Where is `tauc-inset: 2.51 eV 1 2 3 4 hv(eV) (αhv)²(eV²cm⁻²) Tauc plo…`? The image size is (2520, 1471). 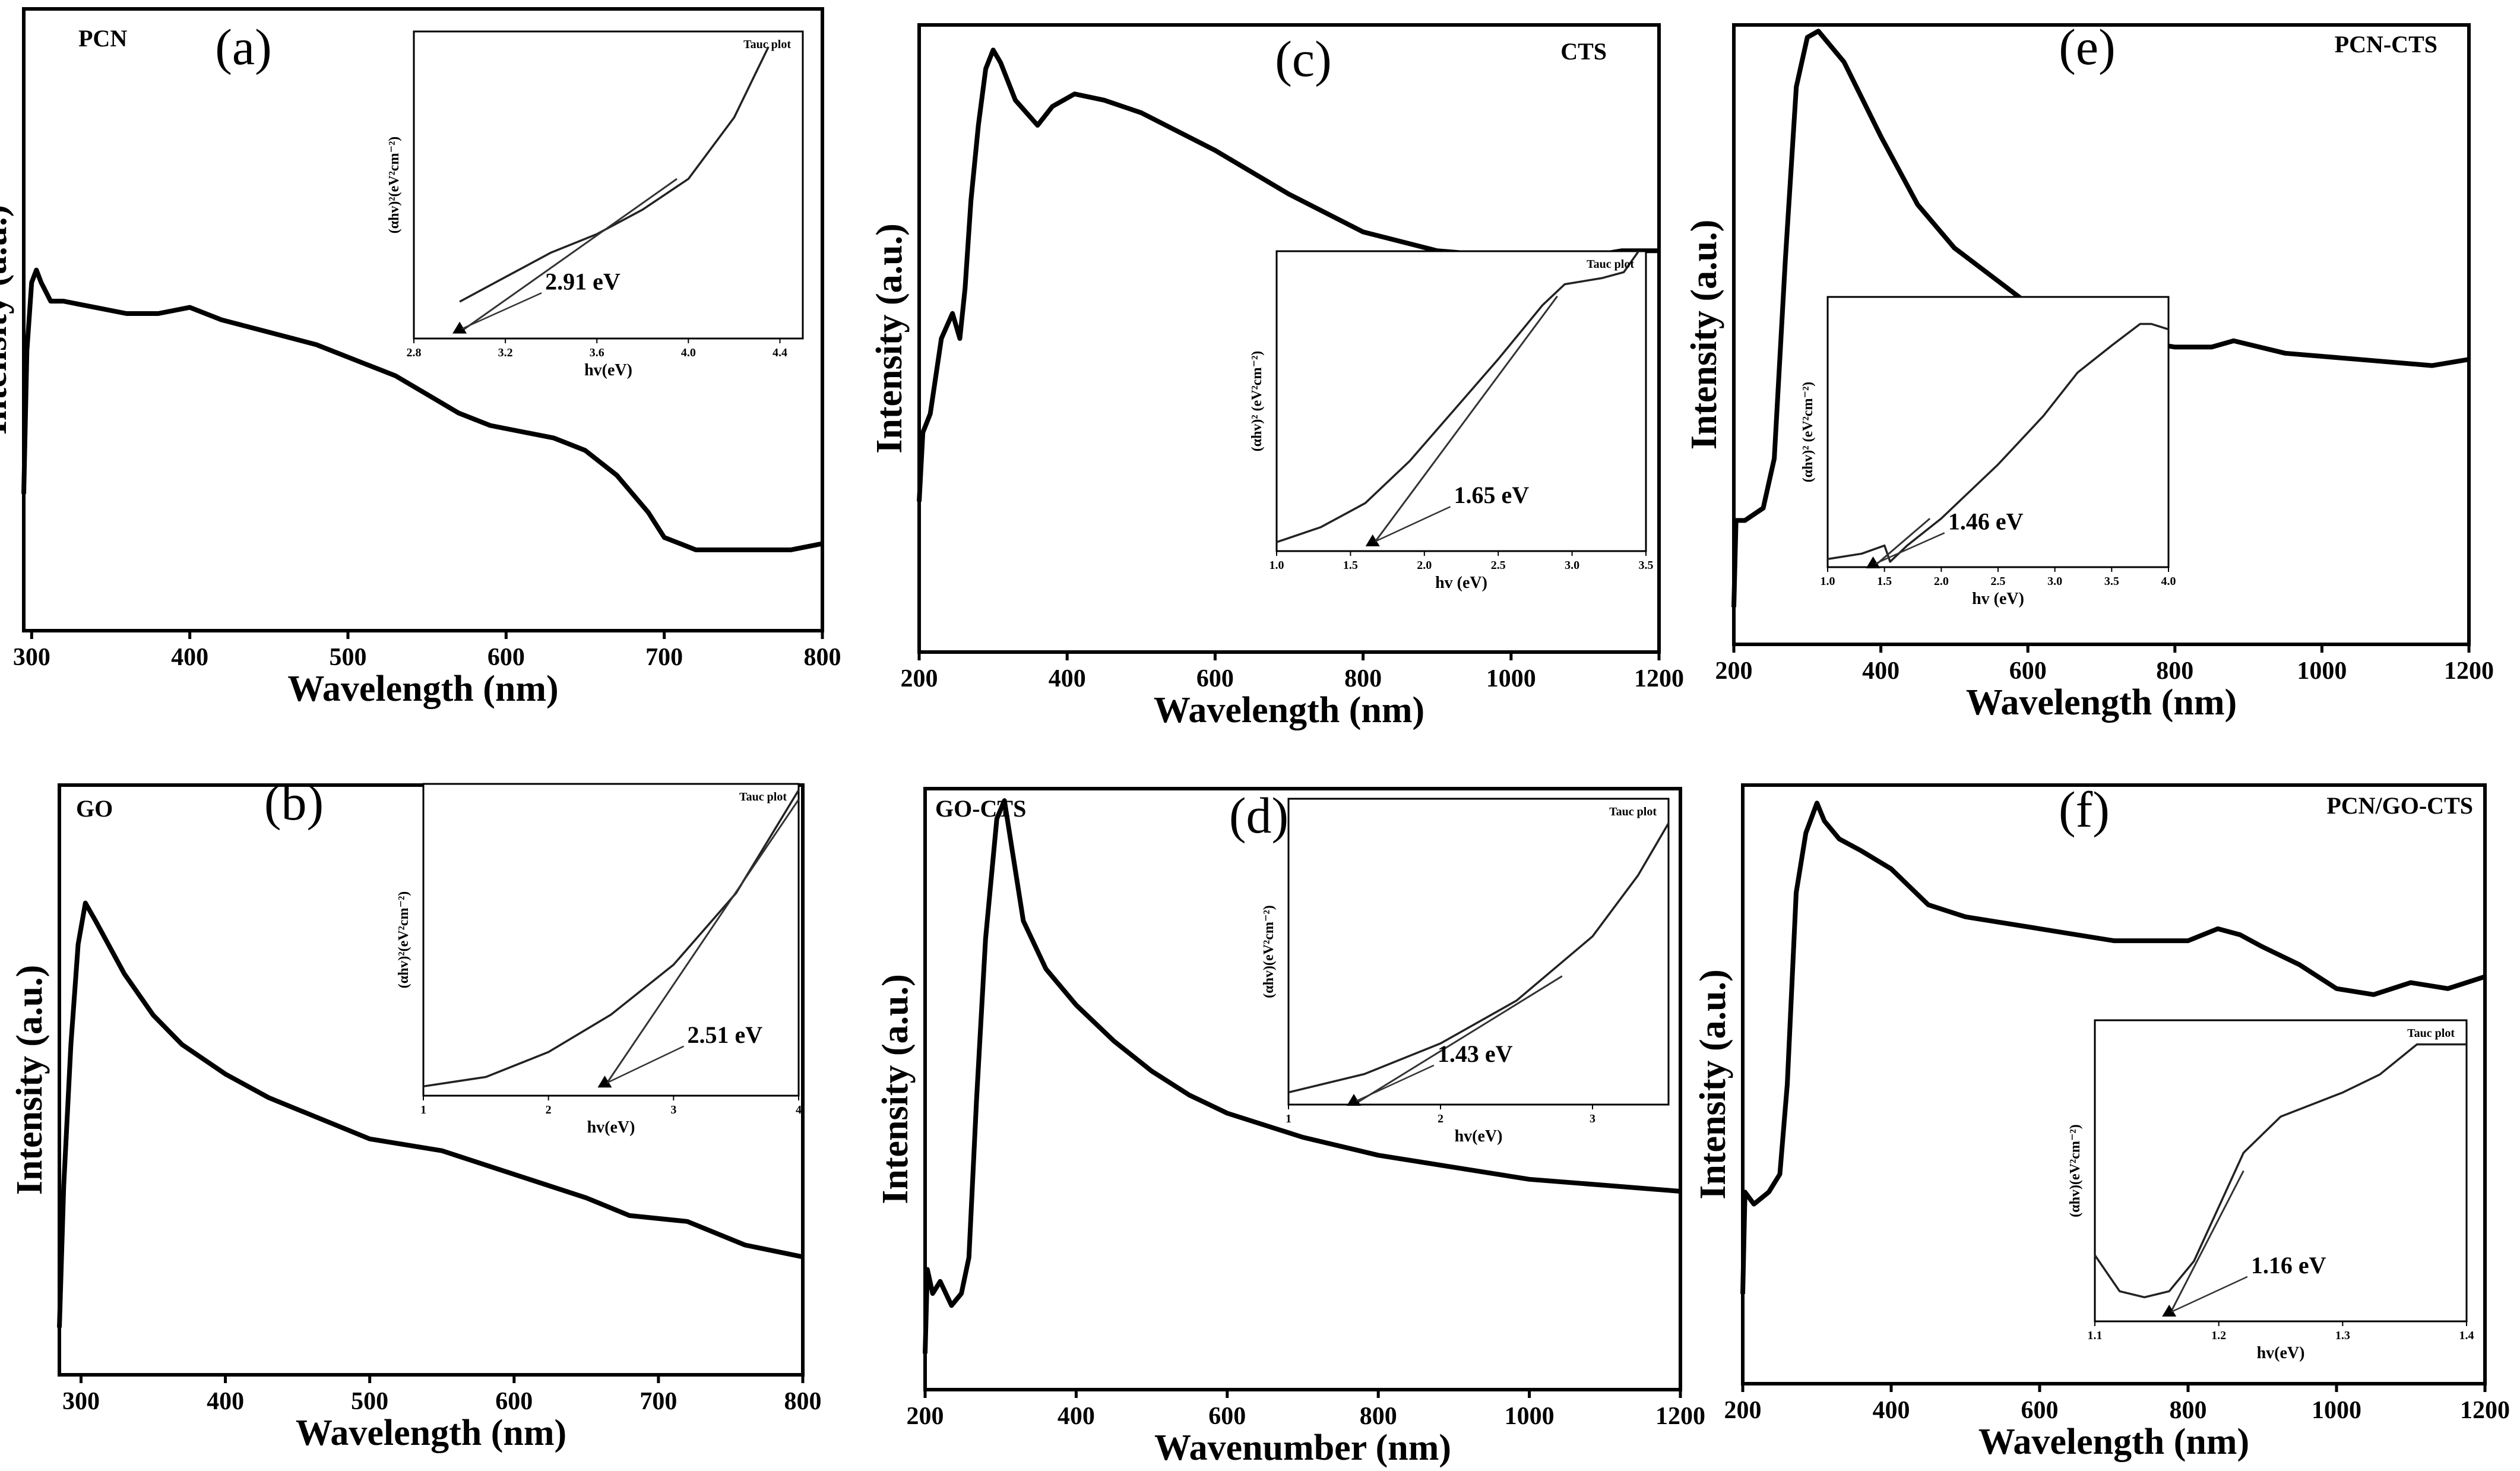
tauc-inset: 2.51 eV 1 2 3 4 hv(eV) (αhv)²(eV²cm⁻²) Tauc plo… is located at coordinates (599, 960).